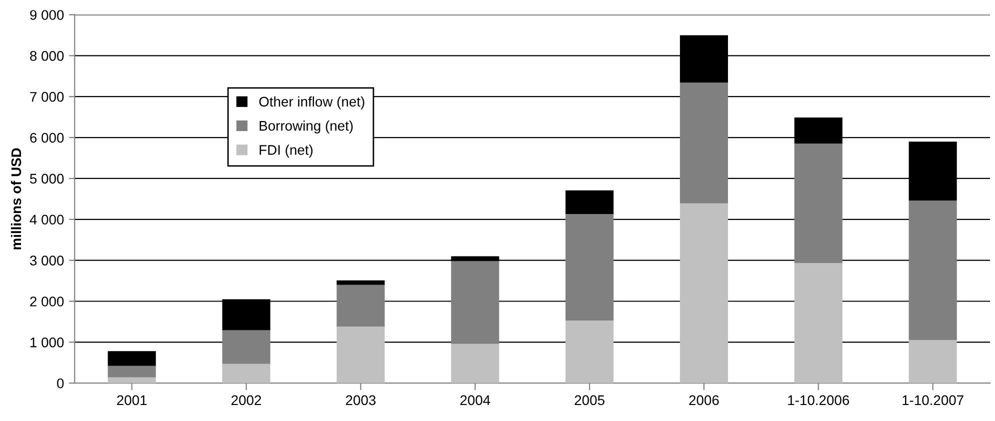 This screenshot has height=421, width=995. I want to click on y-tick-label: 7 000, so click(47, 97).